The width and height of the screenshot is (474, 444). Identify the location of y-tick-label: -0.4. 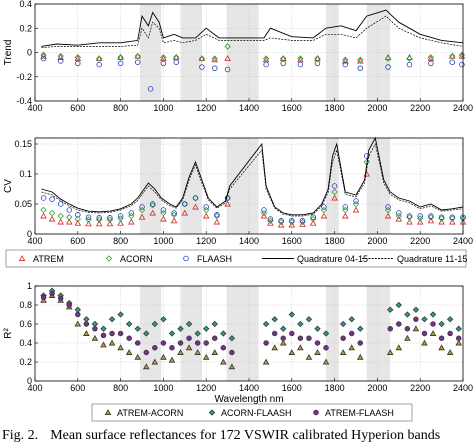
(24, 101).